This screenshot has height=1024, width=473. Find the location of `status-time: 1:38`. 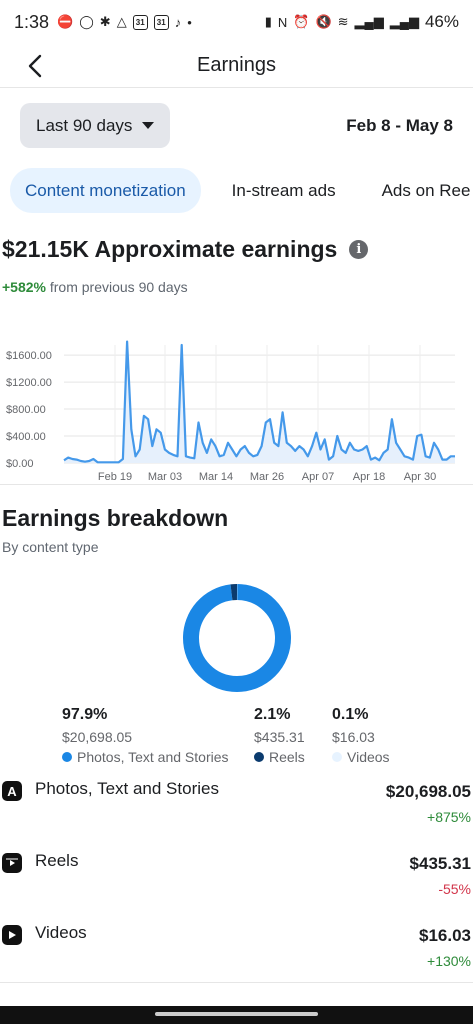

status-time: 1:38 is located at coordinates (32, 21).